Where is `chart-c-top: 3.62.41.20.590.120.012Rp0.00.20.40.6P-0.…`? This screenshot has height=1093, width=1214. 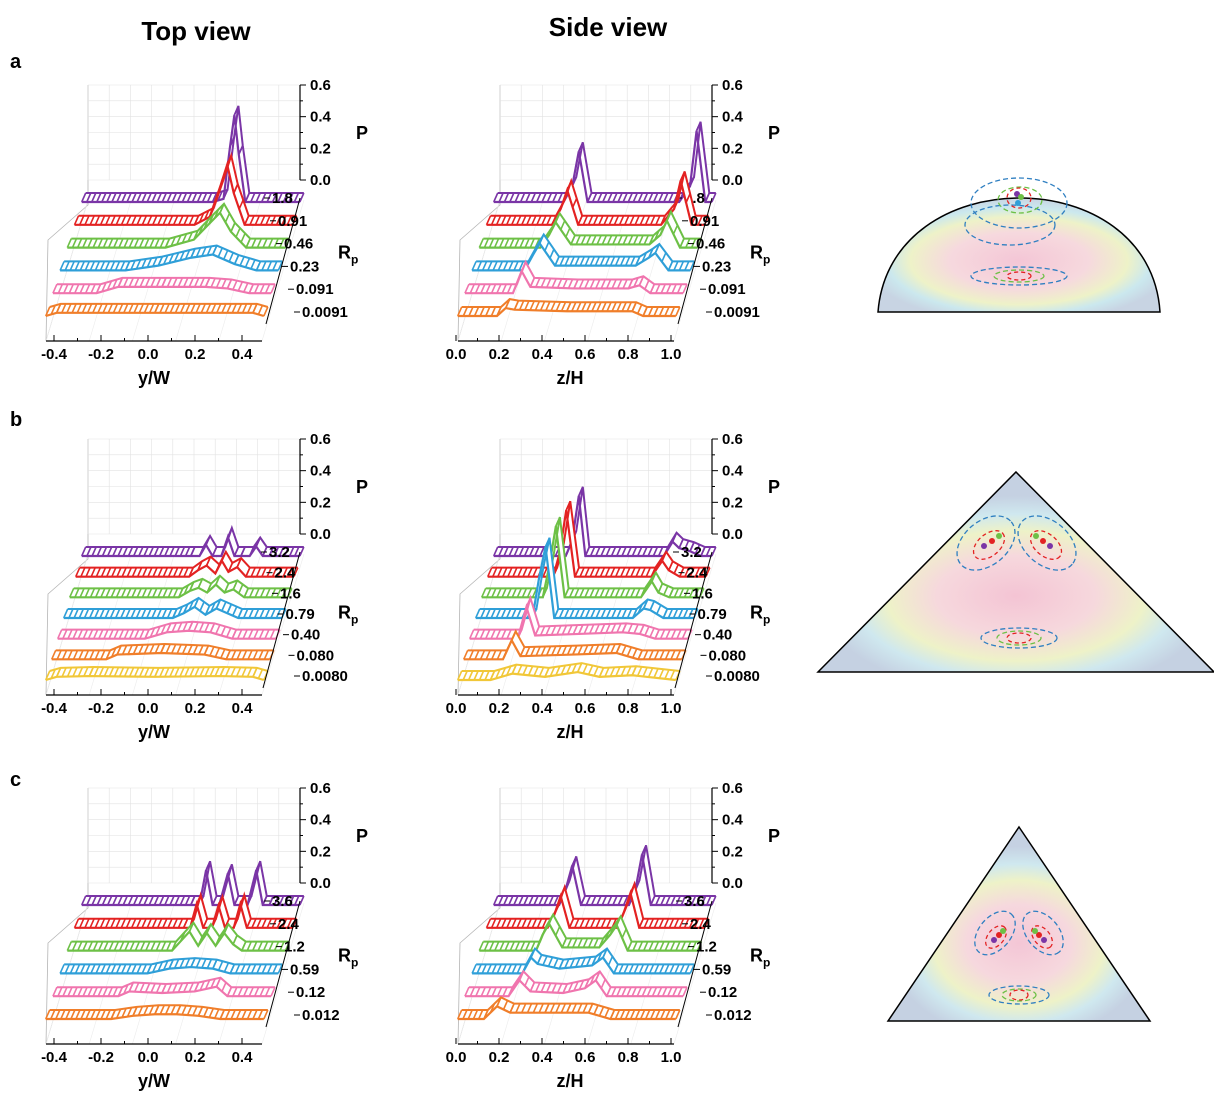 chart-c-top: 3.62.41.20.590.120.012Rp0.00.20.40.6P-0.… is located at coordinates (204, 935).